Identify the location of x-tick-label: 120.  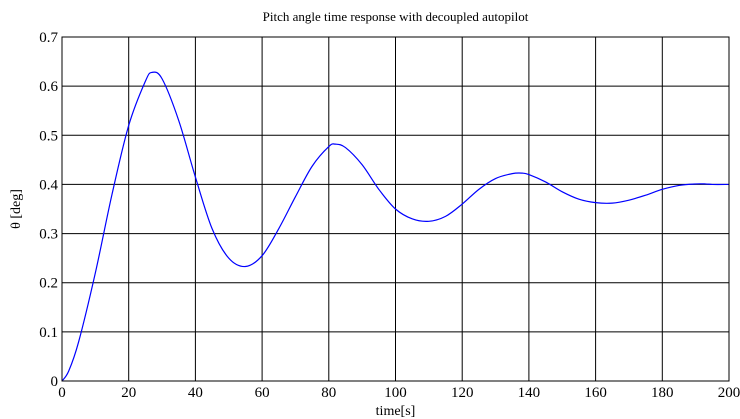
(462, 393).